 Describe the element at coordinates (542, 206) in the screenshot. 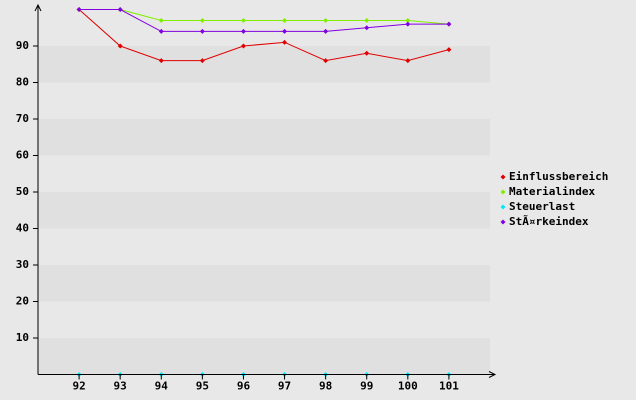

I see `legend-label: Steuerlast` at that location.